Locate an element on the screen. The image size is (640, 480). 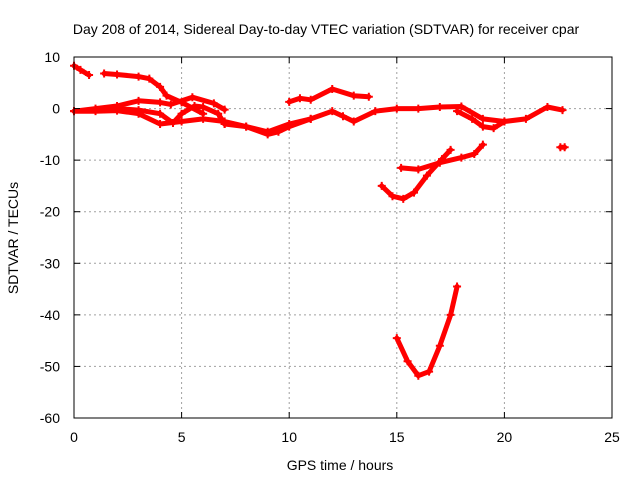
x-tick-label: 0 is located at coordinates (74, 437).